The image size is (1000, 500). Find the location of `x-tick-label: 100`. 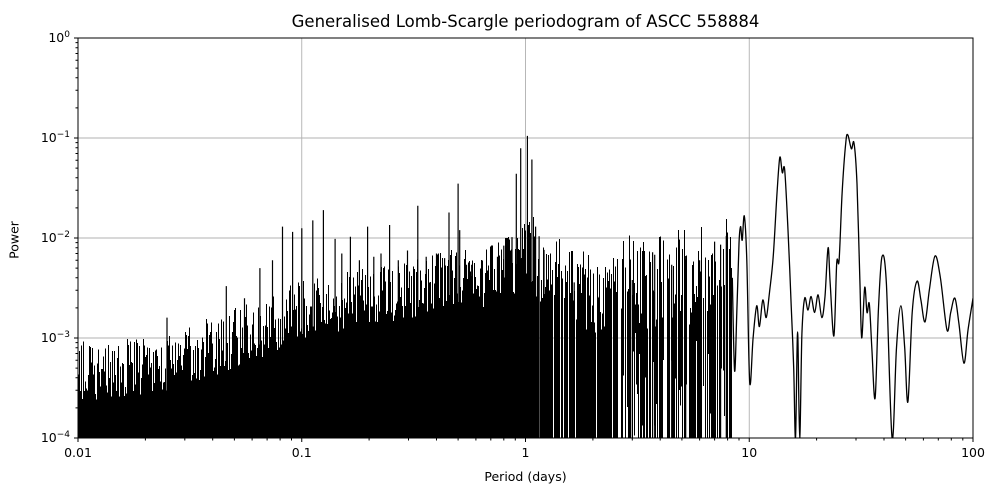

x-tick-label: 100 is located at coordinates (973, 452).